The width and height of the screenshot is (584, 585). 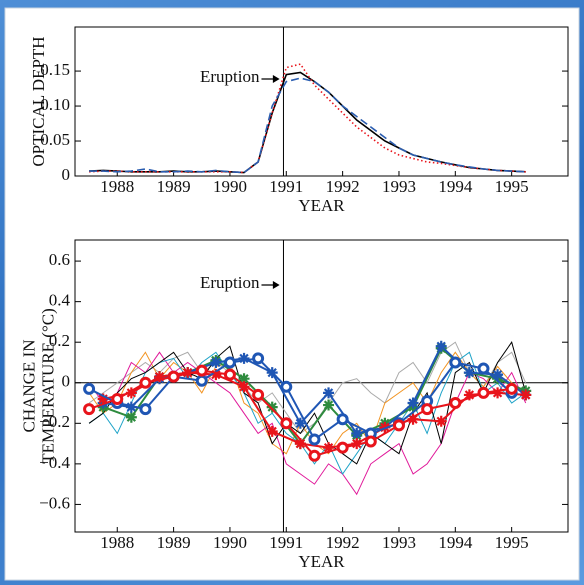 I want to click on y-axis-label: OPTICAL DEPTH, so click(x=38, y=101).